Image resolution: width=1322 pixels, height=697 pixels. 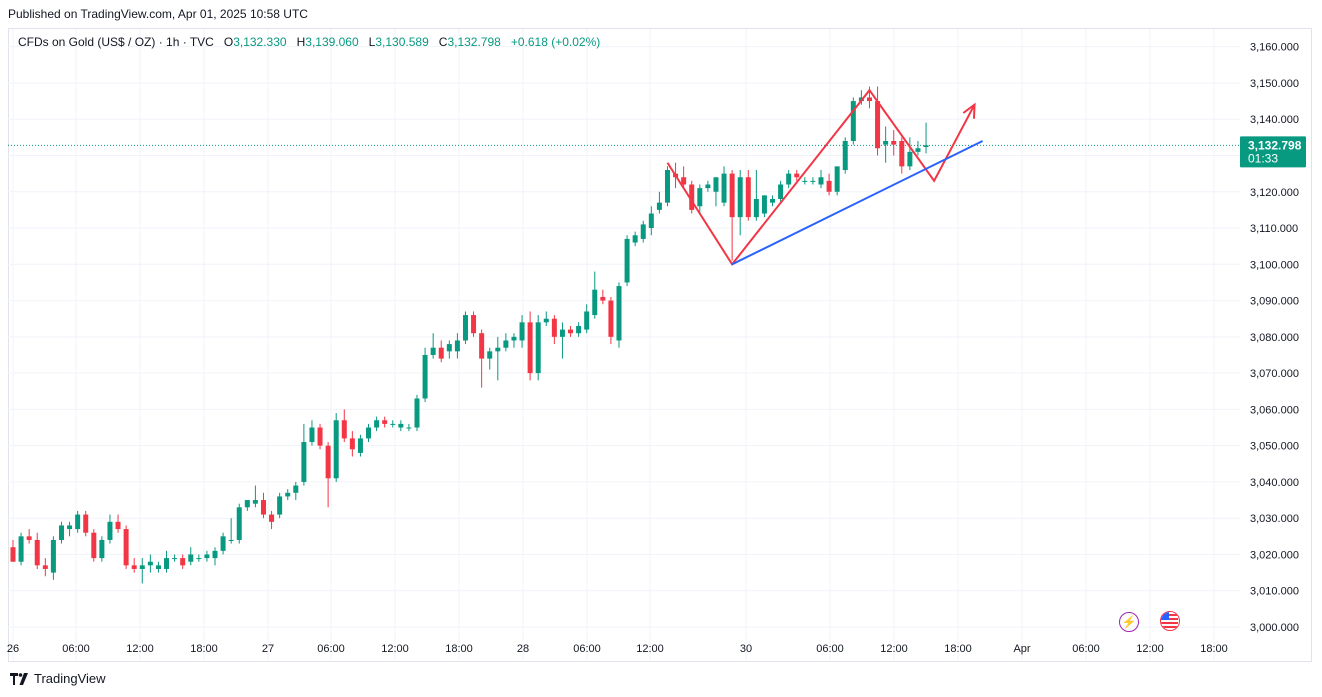 What do you see at coordinates (857, 203) in the screenshot?
I see `trendline-drawing` at bounding box center [857, 203].